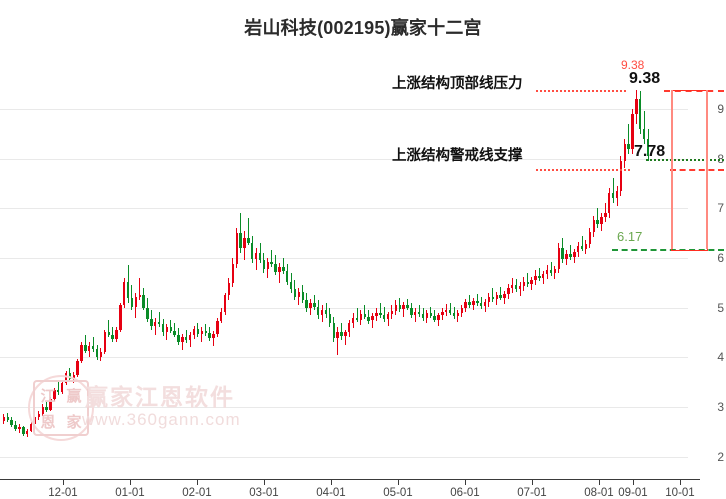 This screenshot has height=499, width=726. Describe the element at coordinates (583, 170) in the screenshot. I see `support-connector-line` at that location.